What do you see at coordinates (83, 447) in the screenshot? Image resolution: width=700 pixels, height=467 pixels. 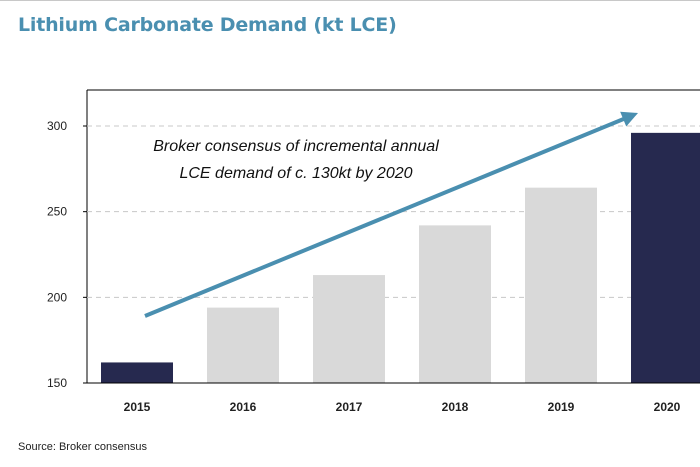 I see `source-note: Source: Broker consensus` at bounding box center [83, 447].